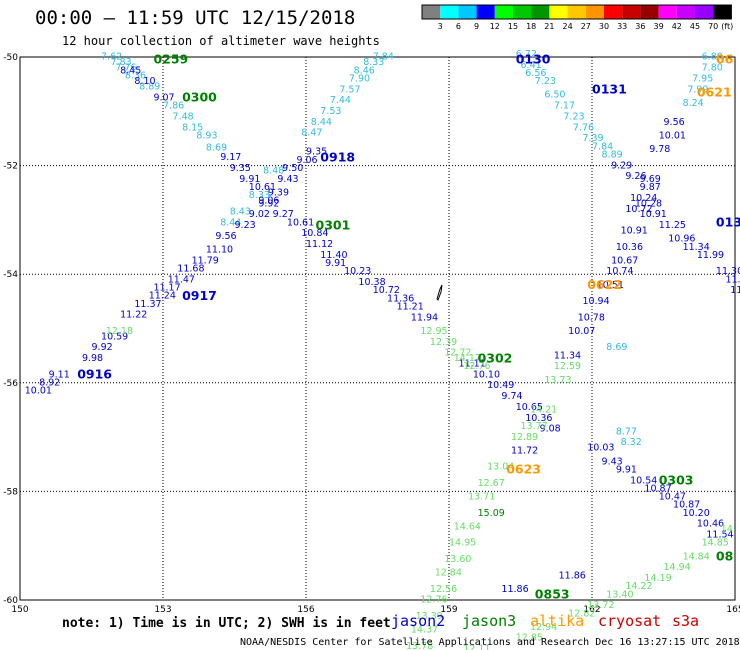 This screenshot has width=740, height=650. Describe the element at coordinates (619, 271) in the screenshot. I see `wave-height-label: 10.74` at that location.